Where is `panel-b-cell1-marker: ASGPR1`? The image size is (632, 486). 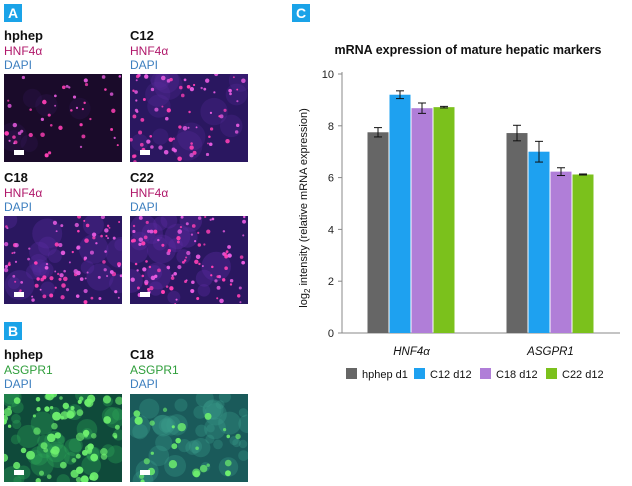
panel-b-cell1-marker: ASGPR1 is located at coordinates (28, 370).